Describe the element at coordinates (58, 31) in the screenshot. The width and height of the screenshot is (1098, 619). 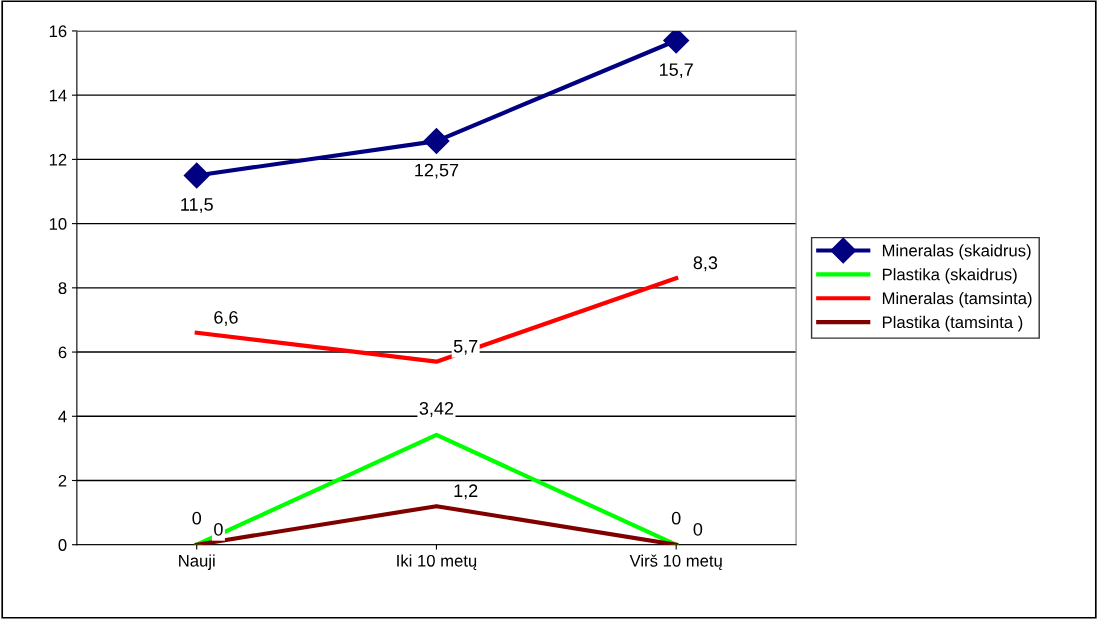
I see `y-tick-label: 16` at that location.